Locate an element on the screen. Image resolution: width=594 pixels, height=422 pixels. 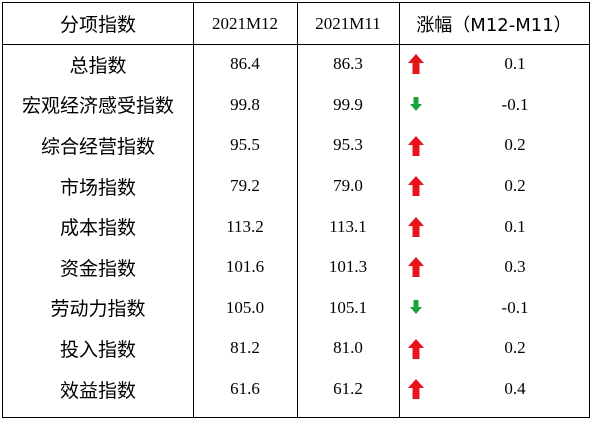
row-value-m12: 113.2 is located at coordinates (245, 226).